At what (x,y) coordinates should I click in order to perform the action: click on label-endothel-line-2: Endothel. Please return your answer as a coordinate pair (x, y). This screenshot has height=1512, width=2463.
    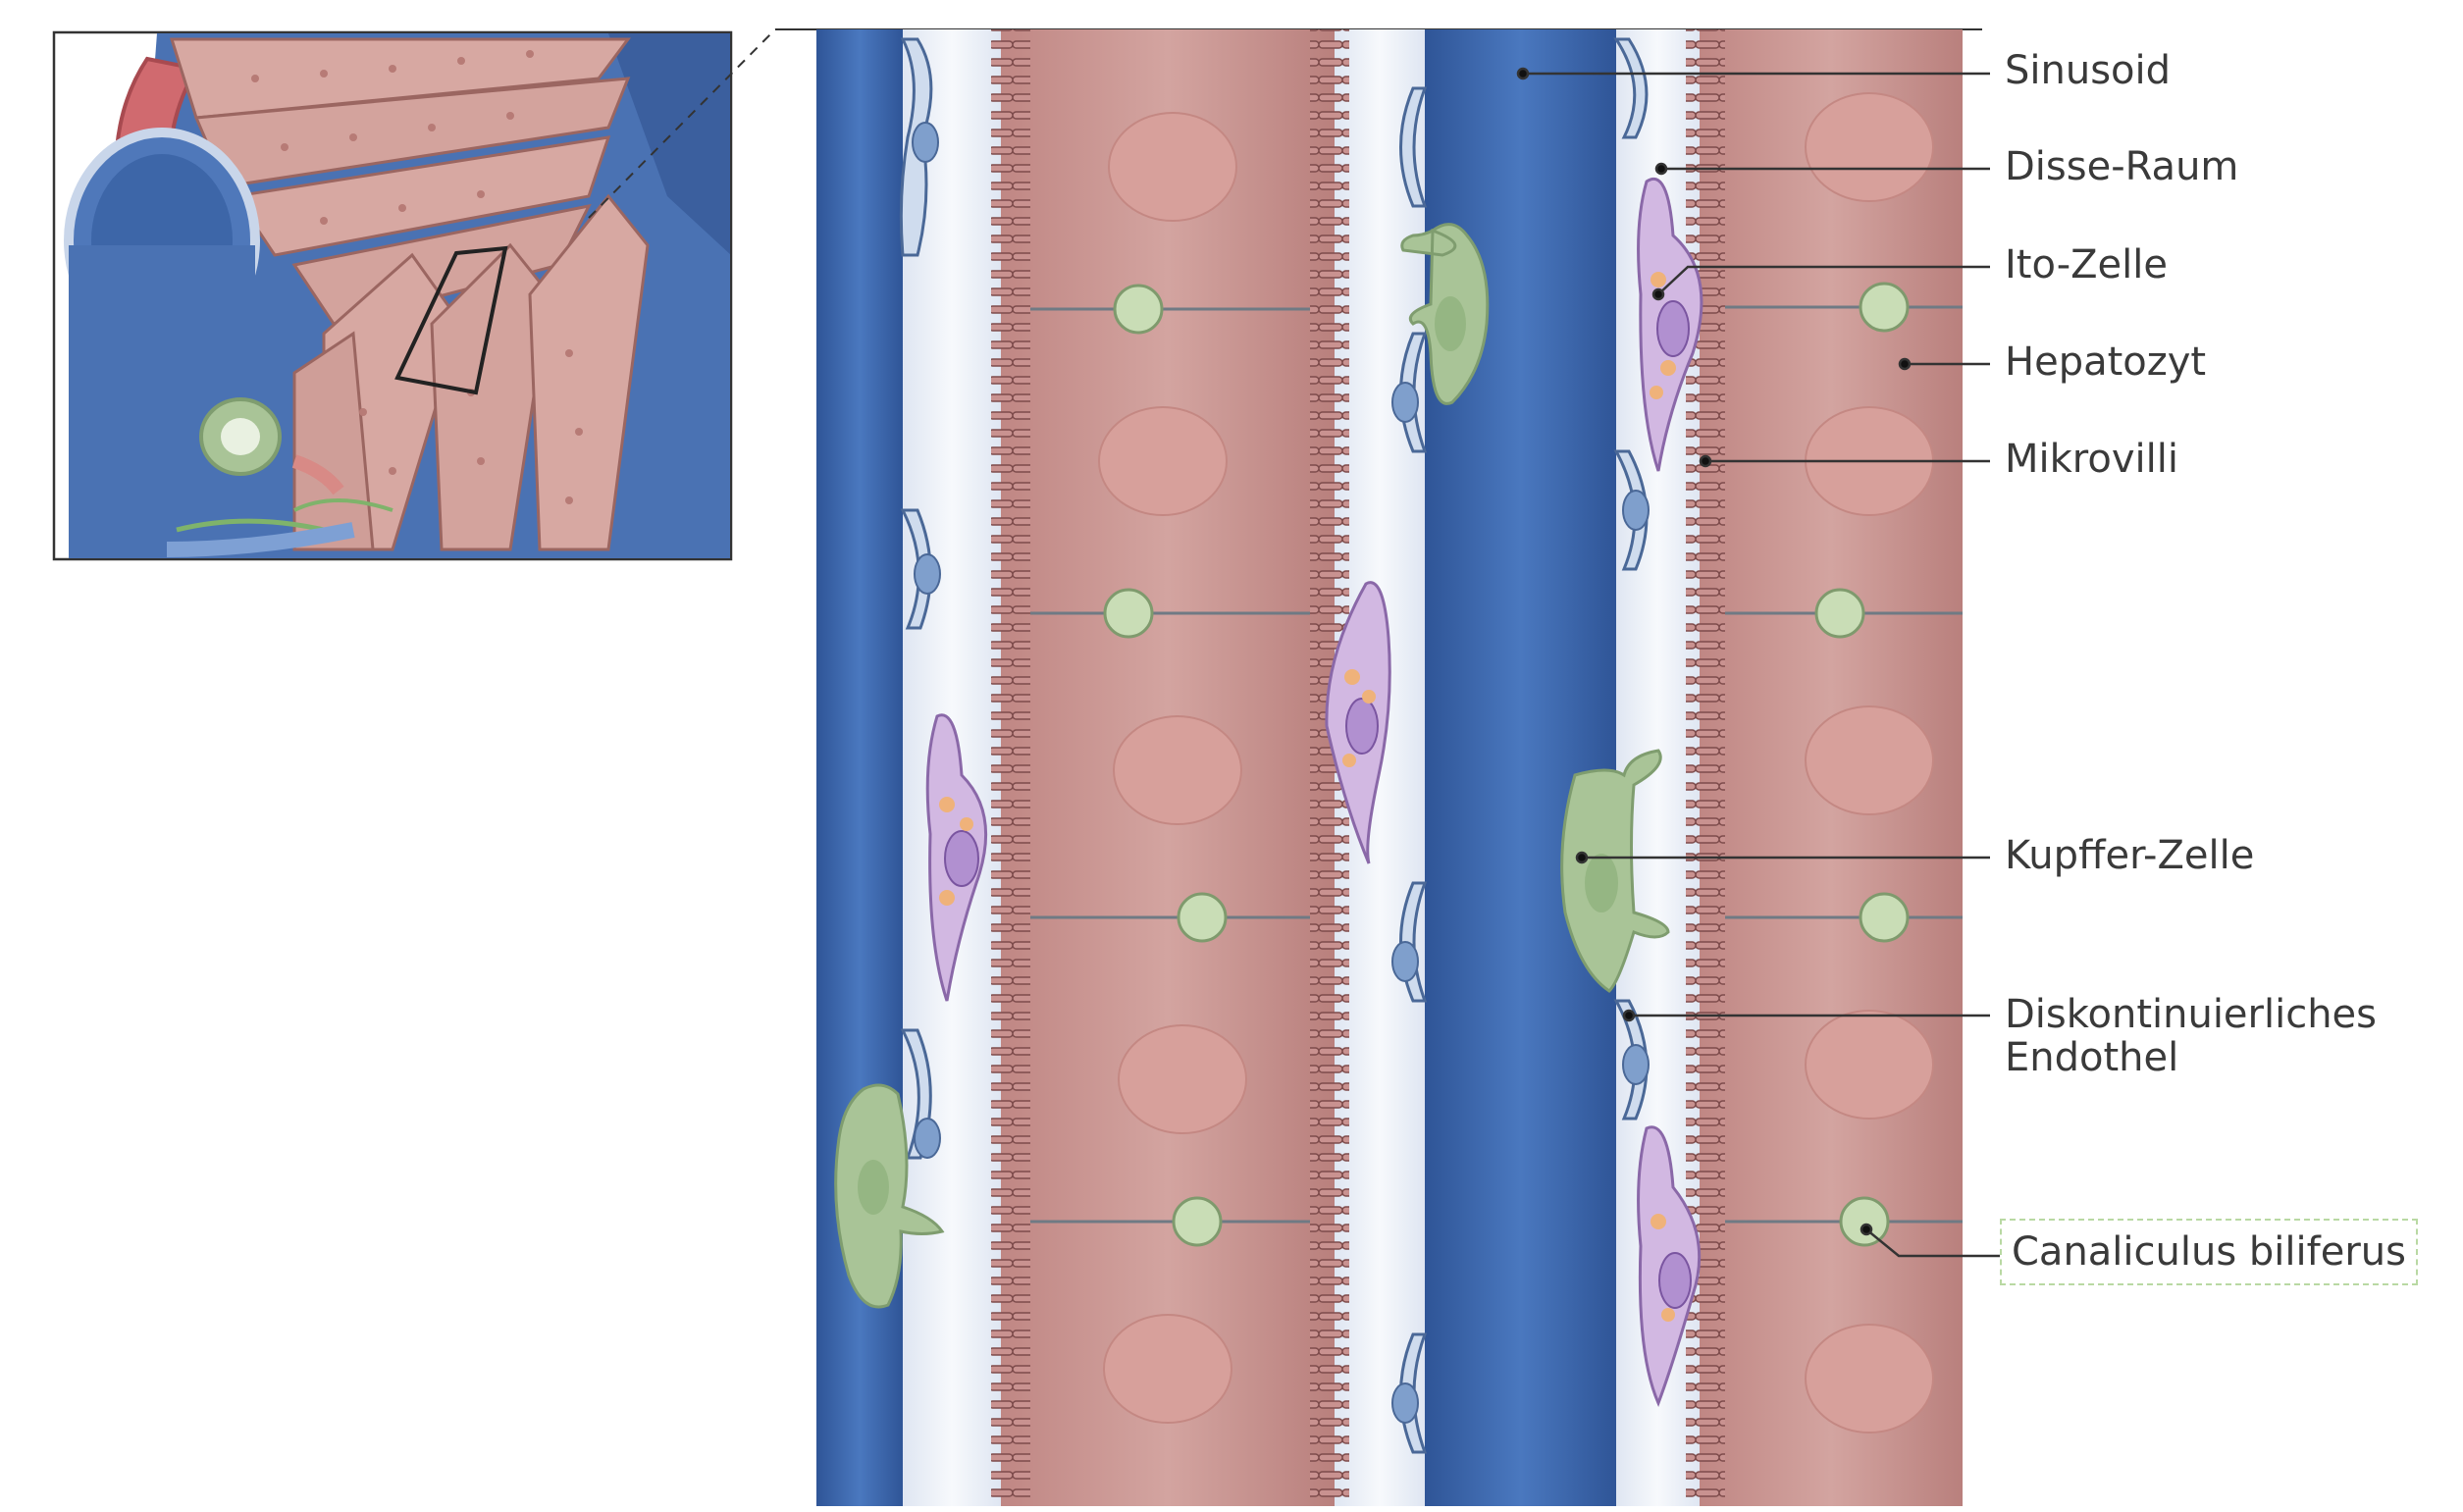
    Looking at the image, I should click on (2092, 1057).